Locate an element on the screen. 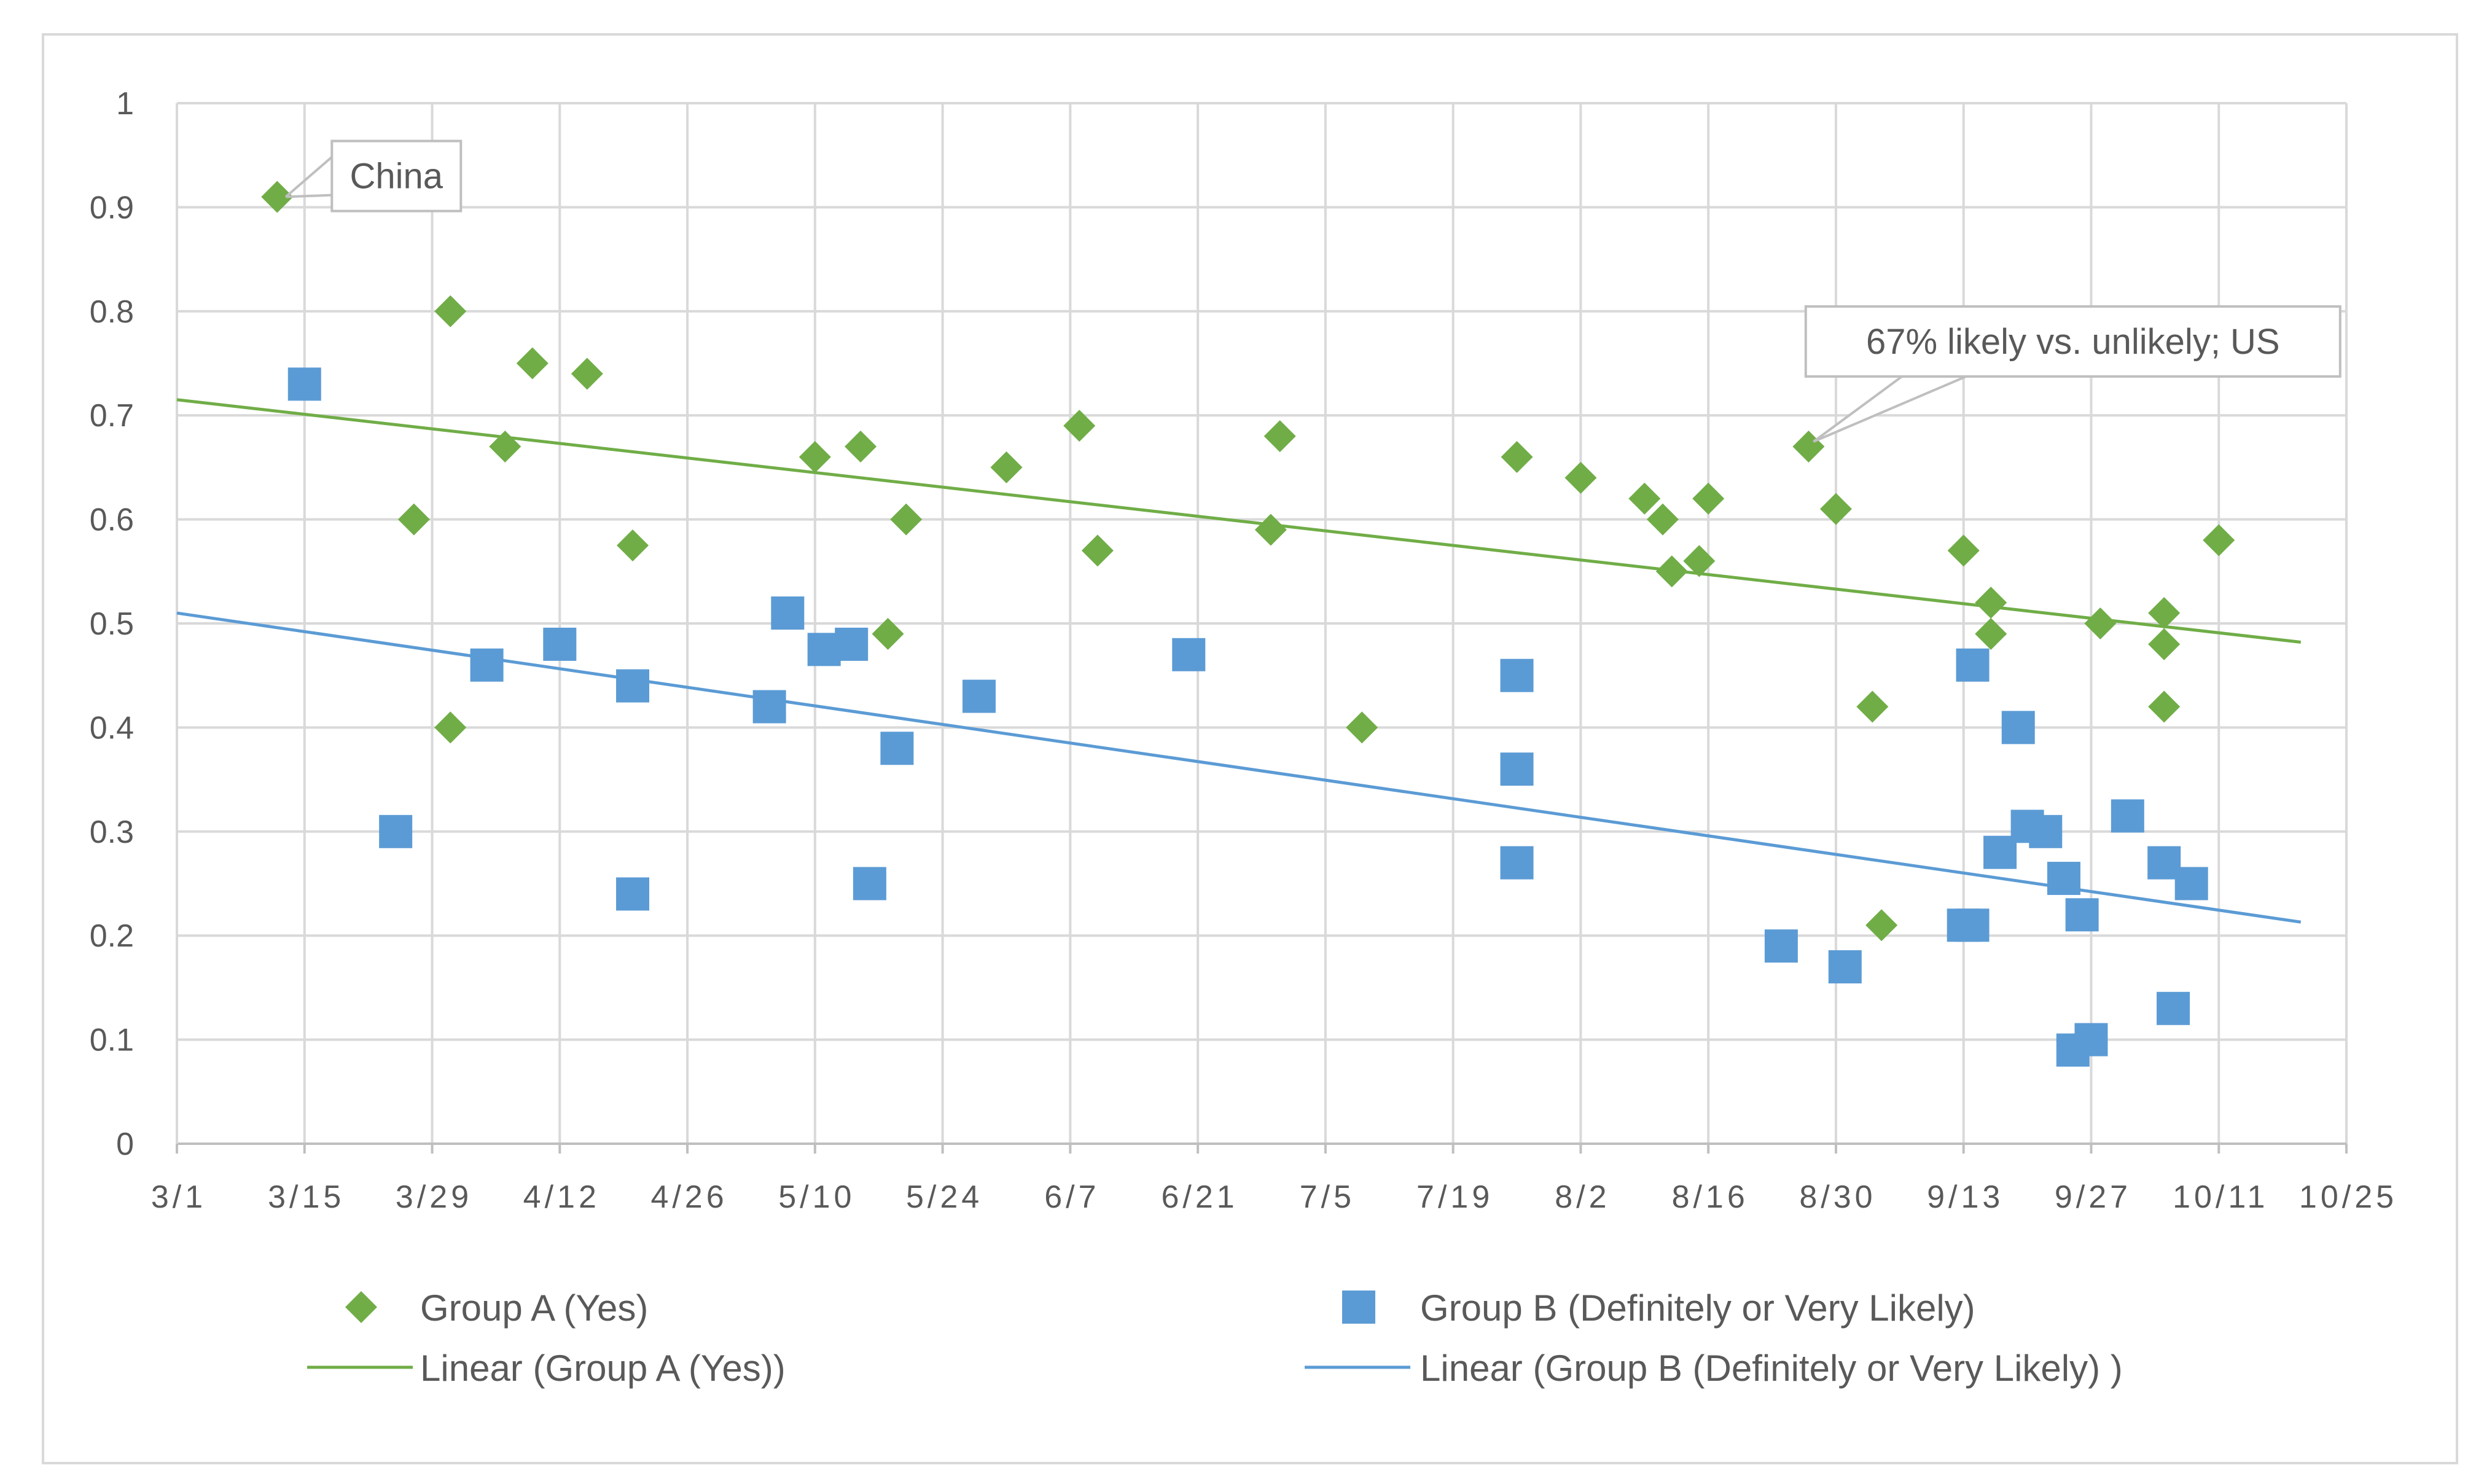 The height and width of the screenshot is (1484, 2484). x-tick-label: 9/27 is located at coordinates (2093, 1197).